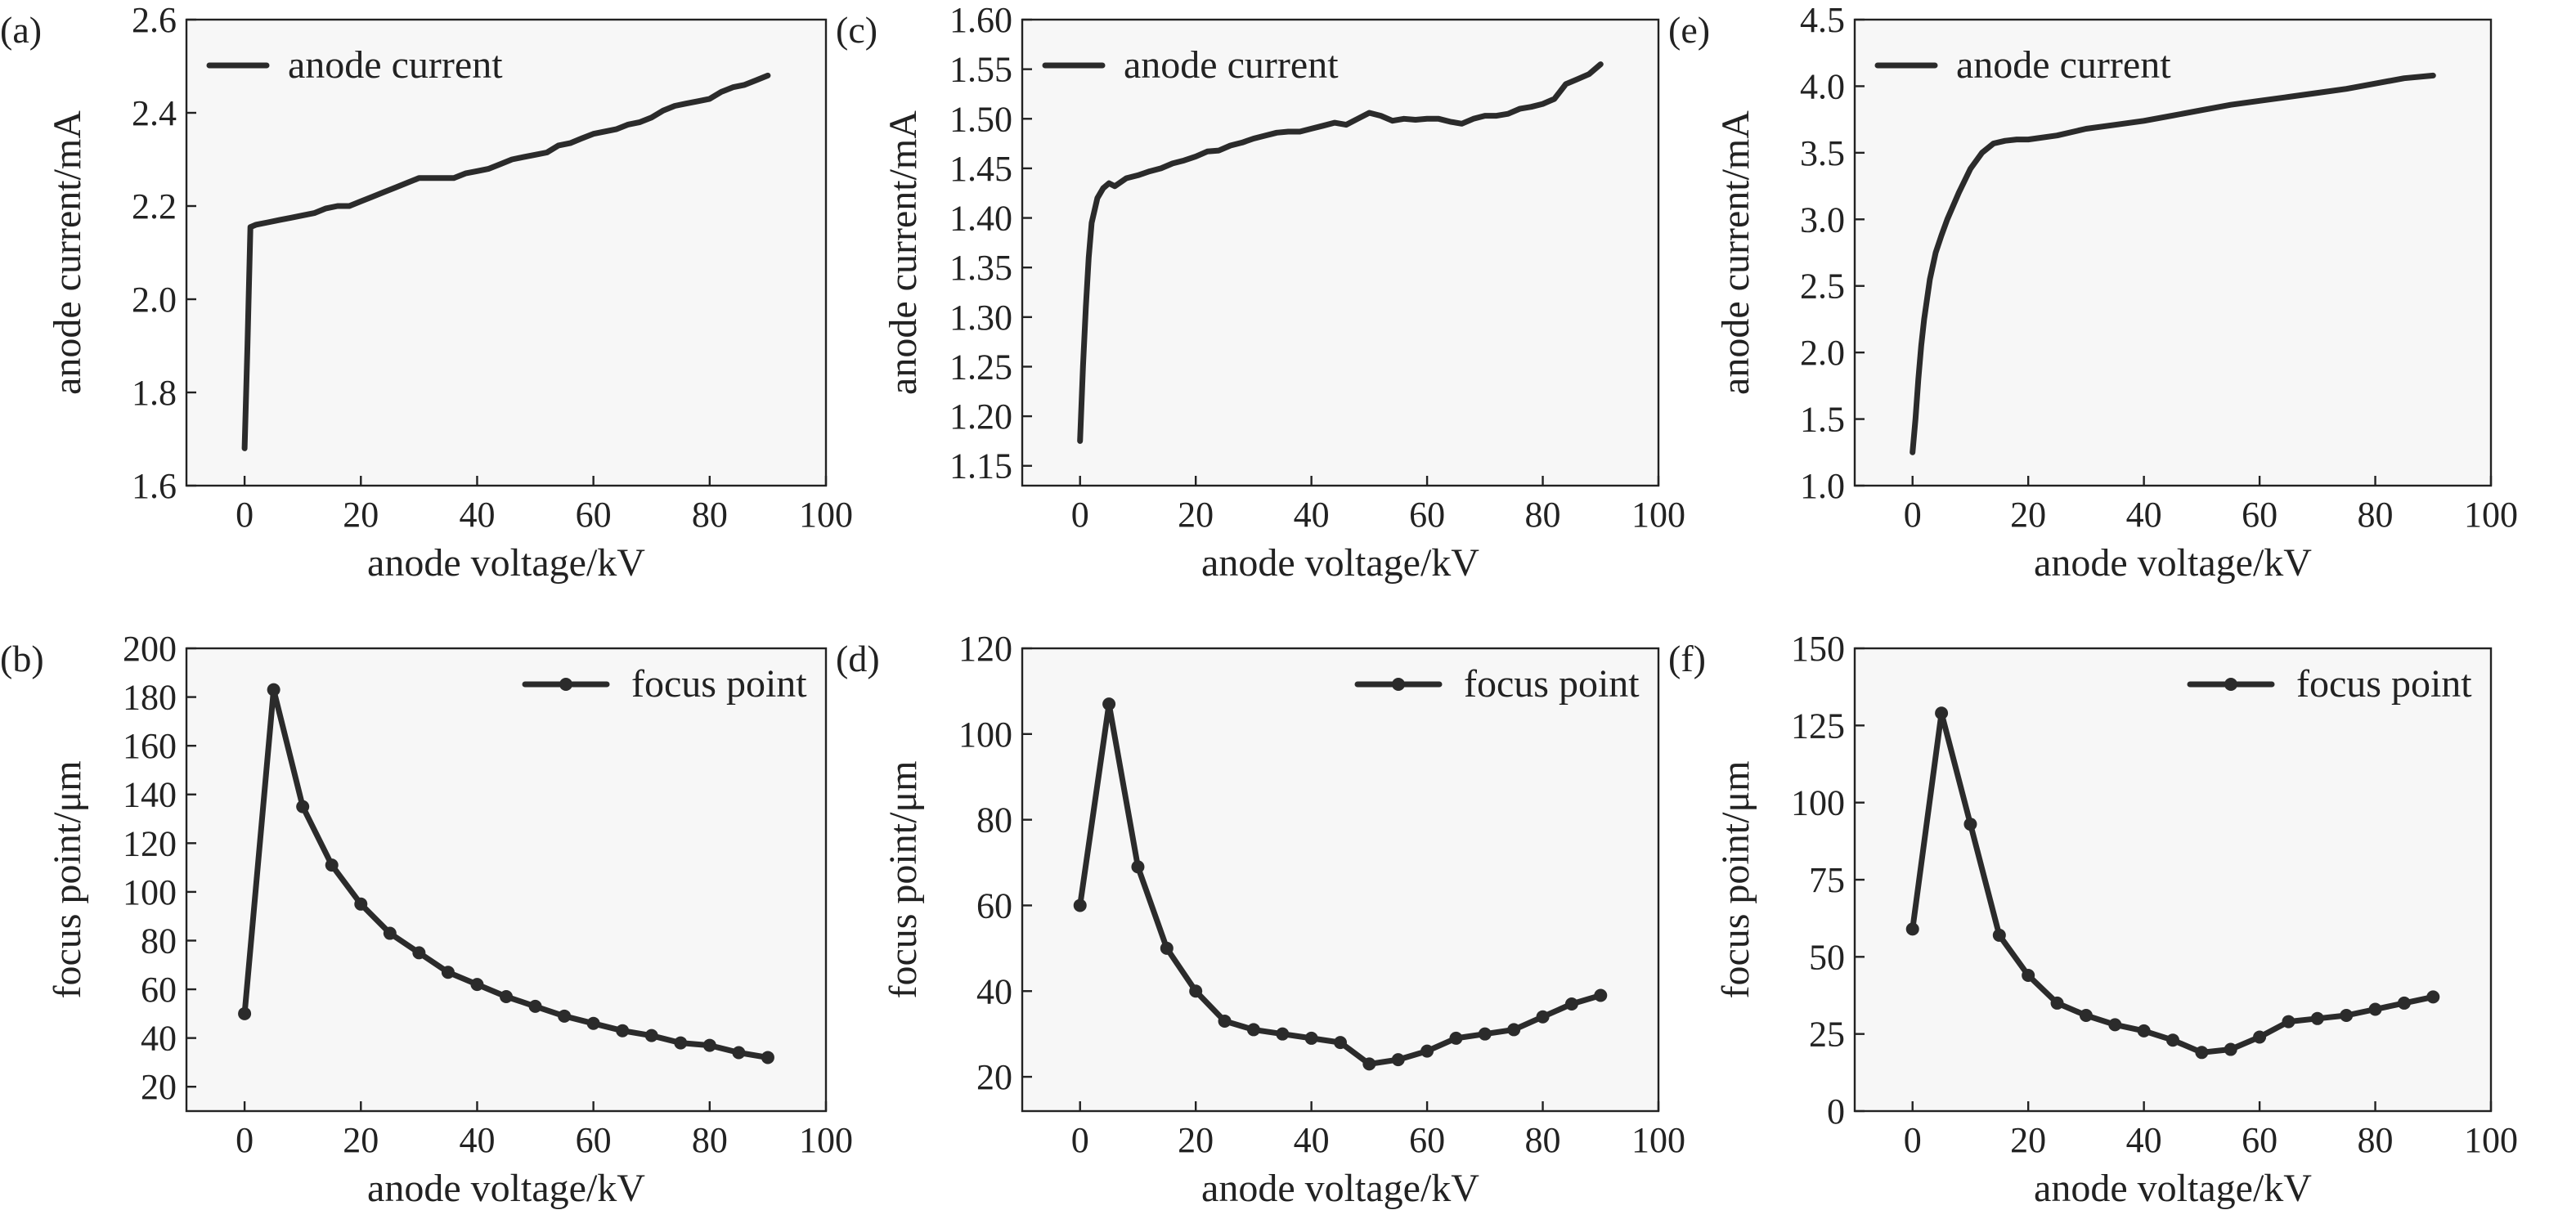 Image resolution: width=2576 pixels, height=1228 pixels. I want to click on panel-label: (d), so click(858, 658).